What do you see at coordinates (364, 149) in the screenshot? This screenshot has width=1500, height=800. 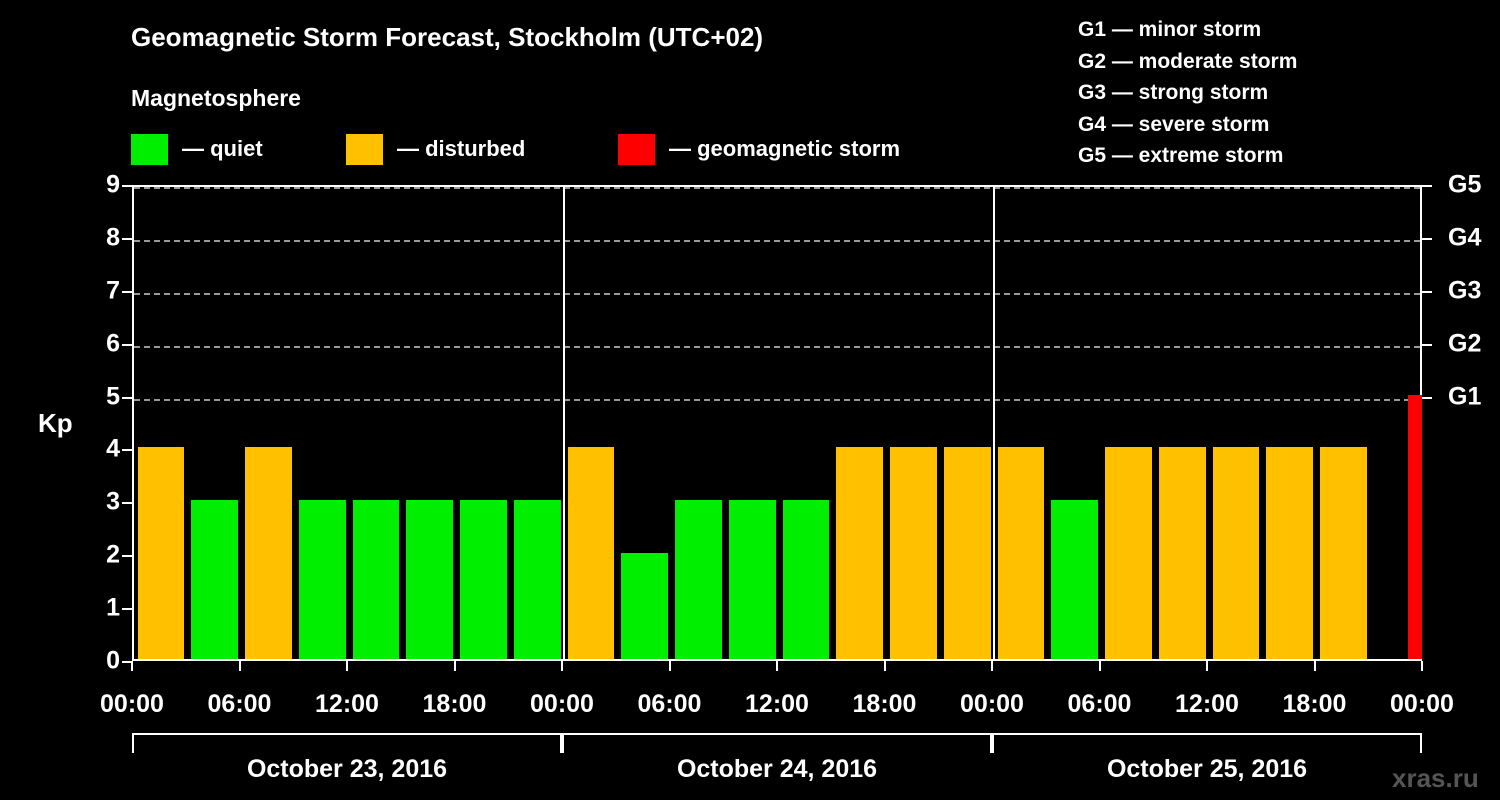 I see `legend-swatch-disturbed` at bounding box center [364, 149].